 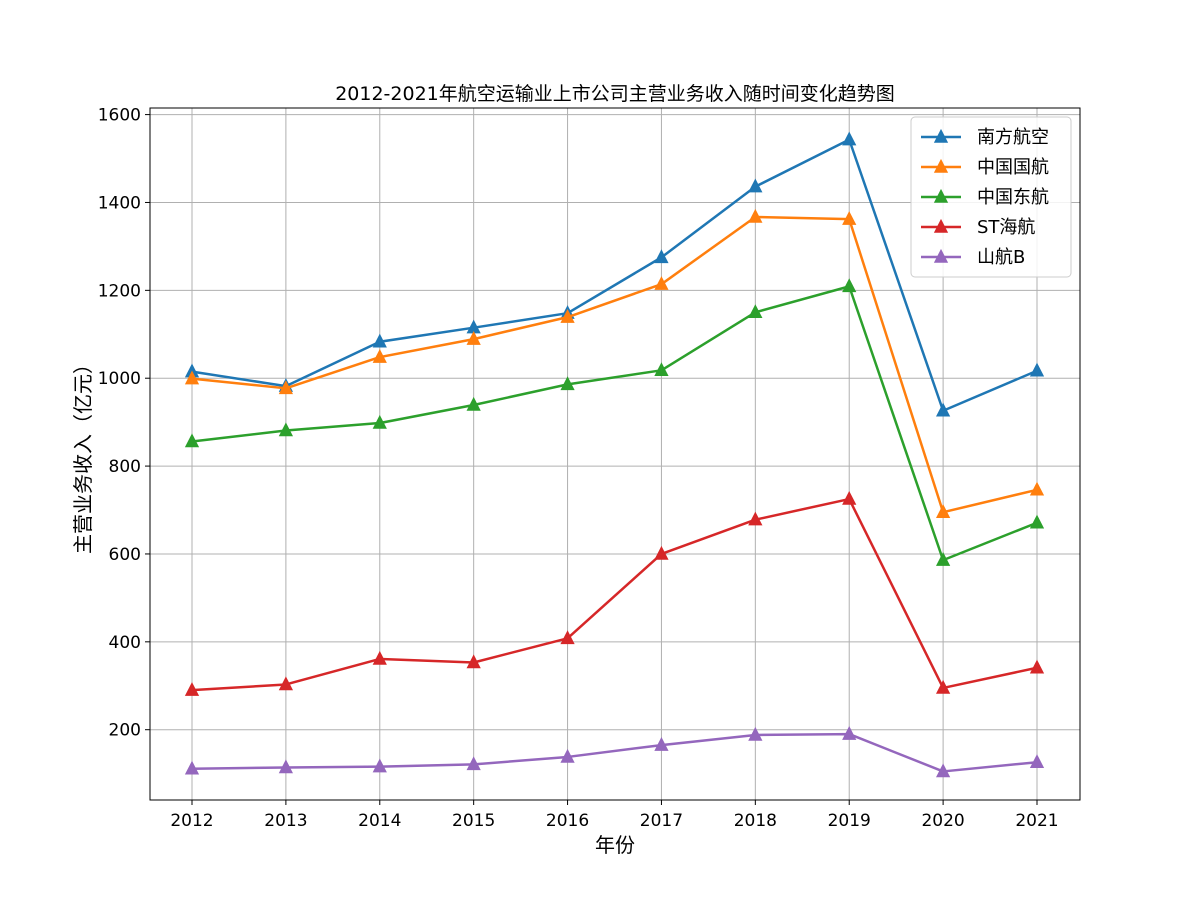 What do you see at coordinates (379, 821) in the screenshot?
I see `x-tick-label: 2014` at bounding box center [379, 821].